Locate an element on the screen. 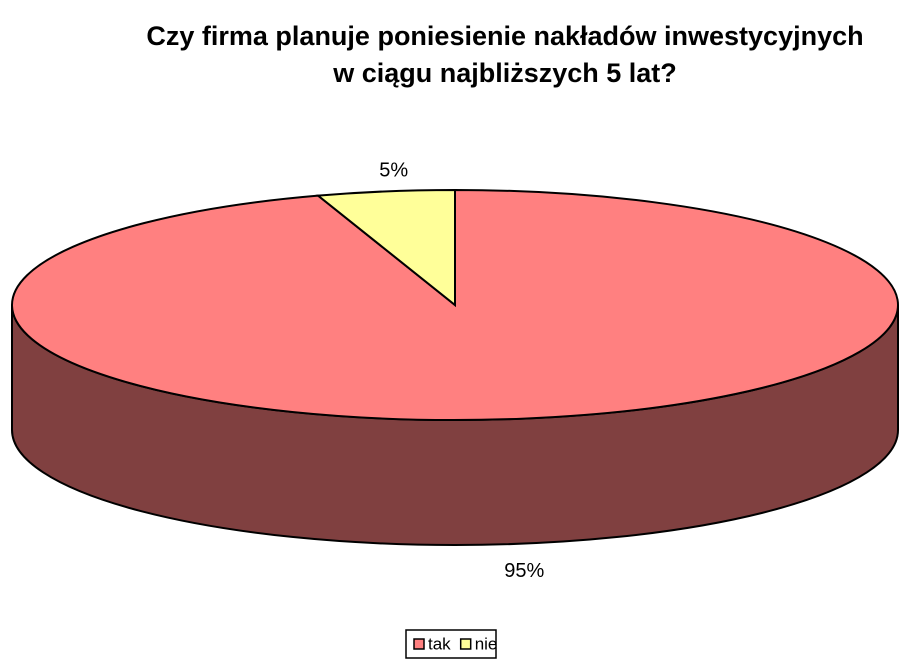  legend-label: tak is located at coordinates (439, 643).